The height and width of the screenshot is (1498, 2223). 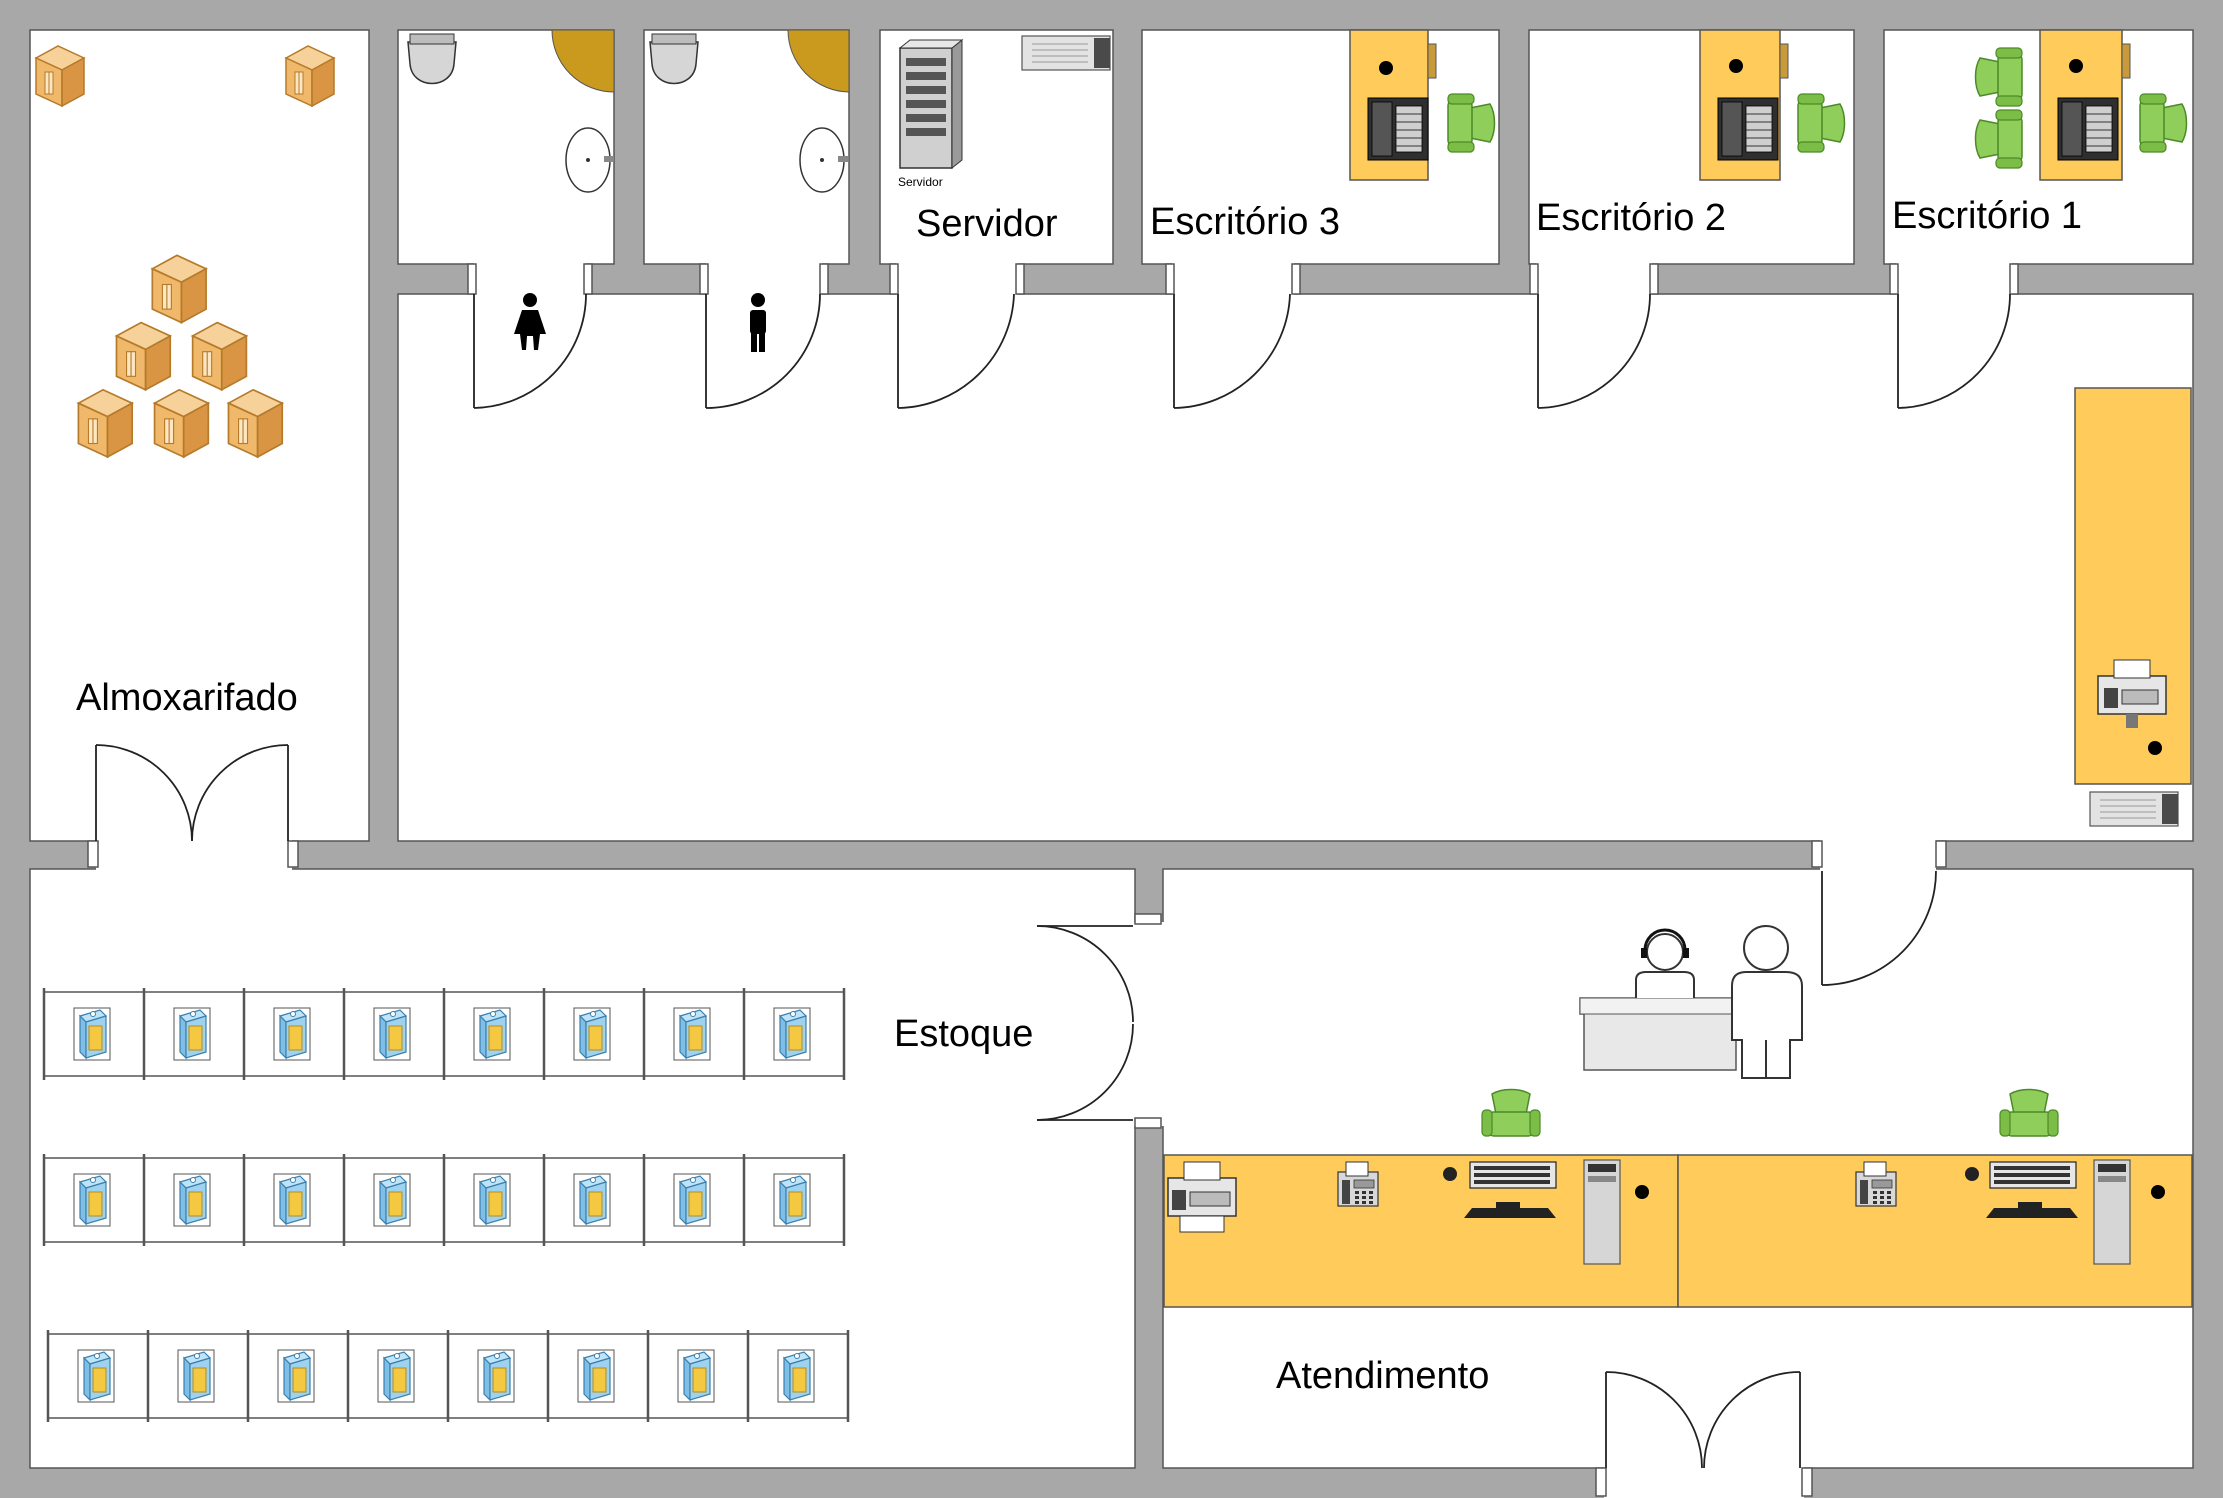 What do you see at coordinates (1665, 963) in the screenshot?
I see `receptionist-icon` at bounding box center [1665, 963].